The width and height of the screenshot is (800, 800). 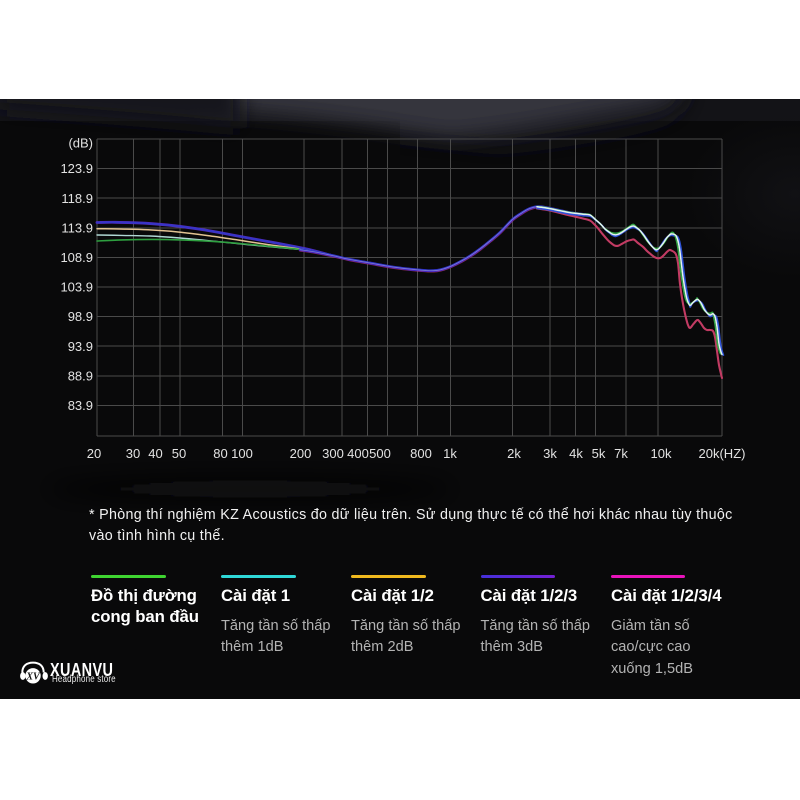 What do you see at coordinates (76, 168) in the screenshot?
I see `svg-text: 123.9` at bounding box center [76, 168].